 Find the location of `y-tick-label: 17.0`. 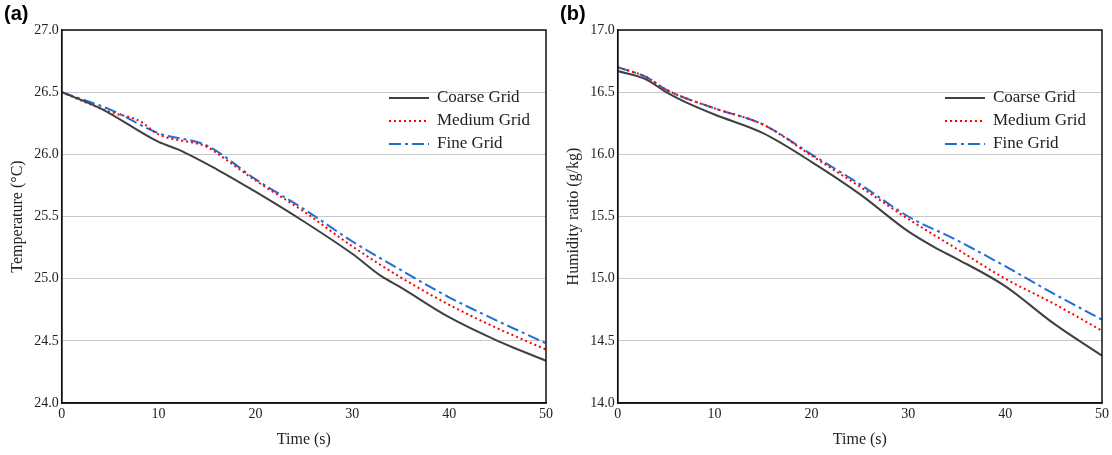

y-tick-label: 17.0 is located at coordinates (602, 29).